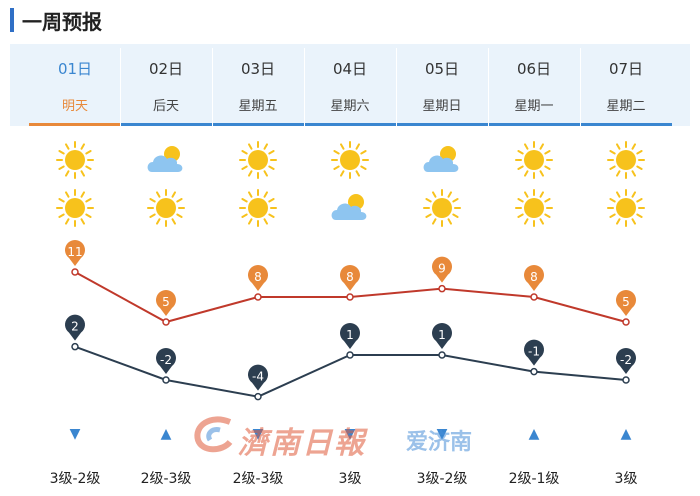 The height and width of the screenshot is (496, 700). Describe the element at coordinates (626, 69) in the screenshot. I see `day-date: 07日` at that location.